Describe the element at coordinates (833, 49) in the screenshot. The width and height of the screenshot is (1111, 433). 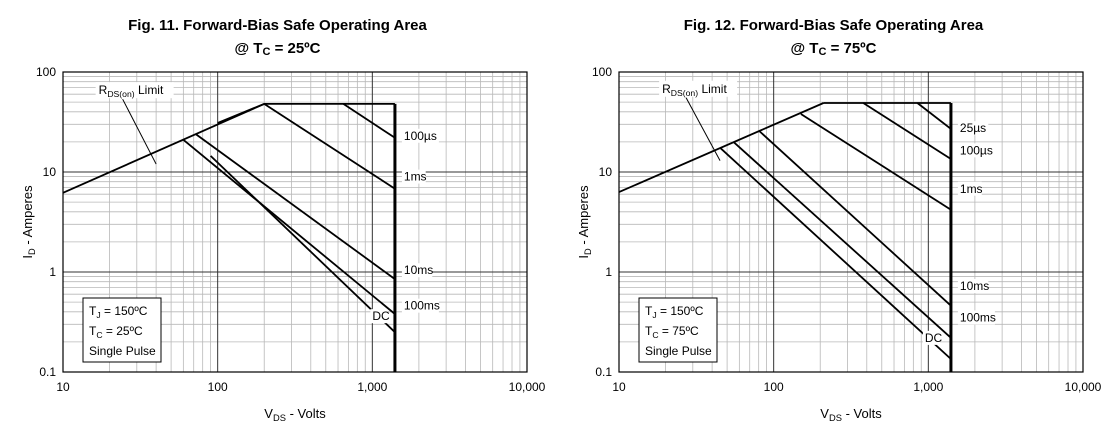
I see `chart-subtitle: @ TC = 75ºC` at that location.